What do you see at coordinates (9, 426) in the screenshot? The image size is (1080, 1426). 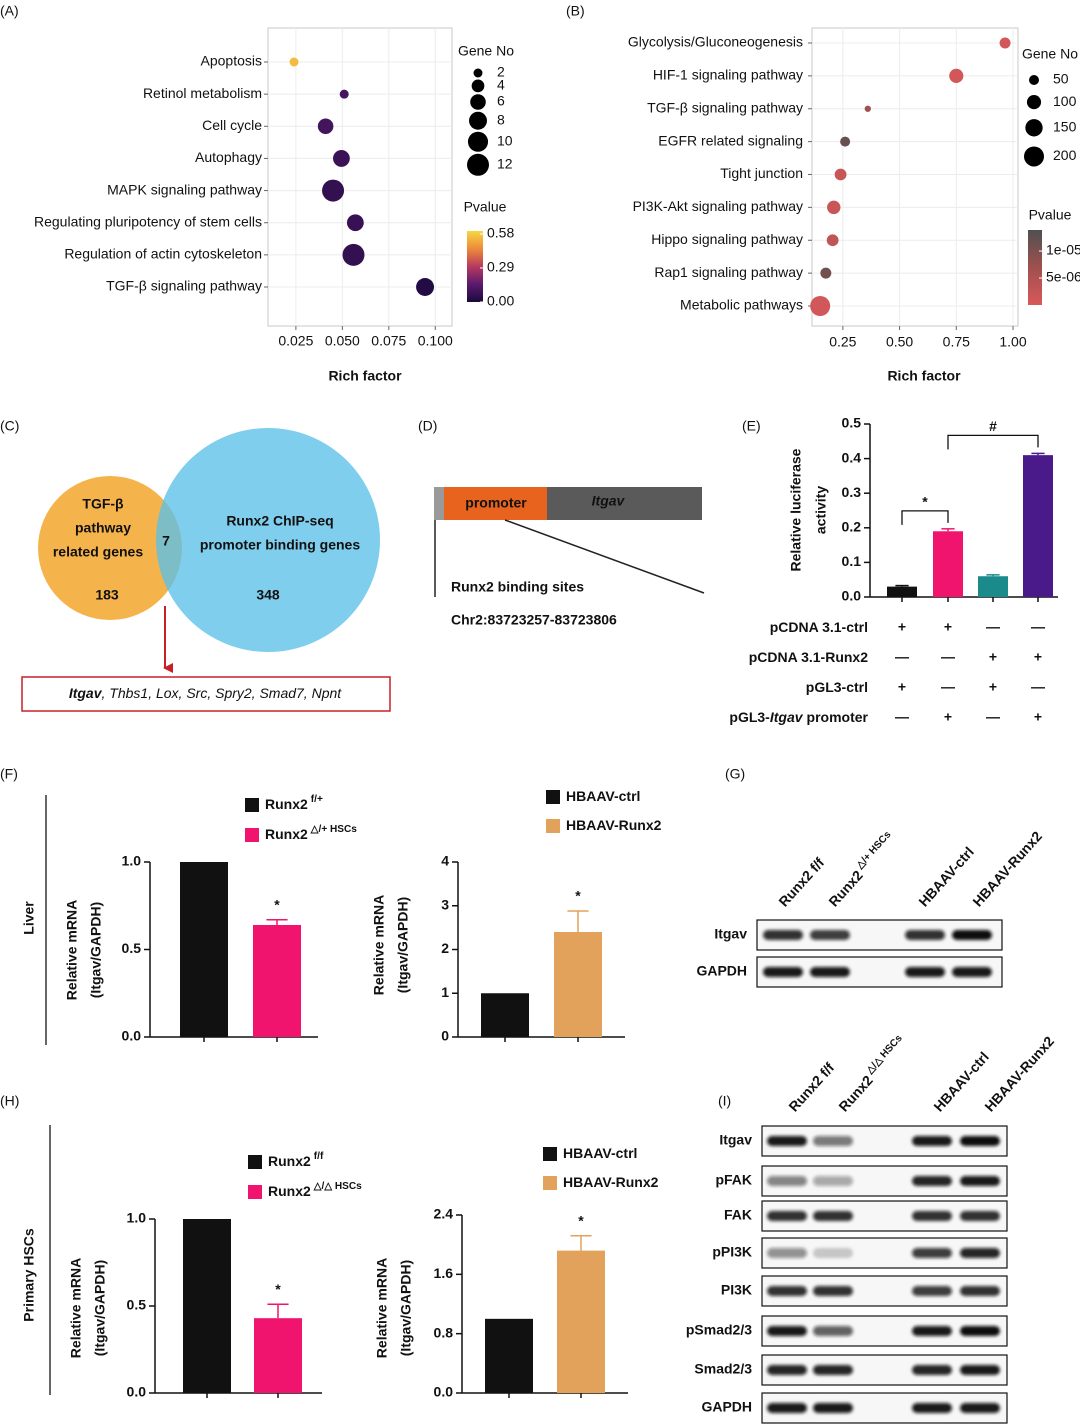 I see `panel-label: (C)` at bounding box center [9, 426].